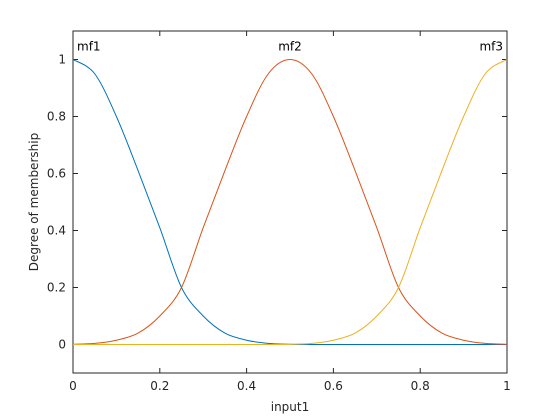 The image size is (560, 420). What do you see at coordinates (290, 407) in the screenshot?
I see `x-axis-label: input1` at bounding box center [290, 407].